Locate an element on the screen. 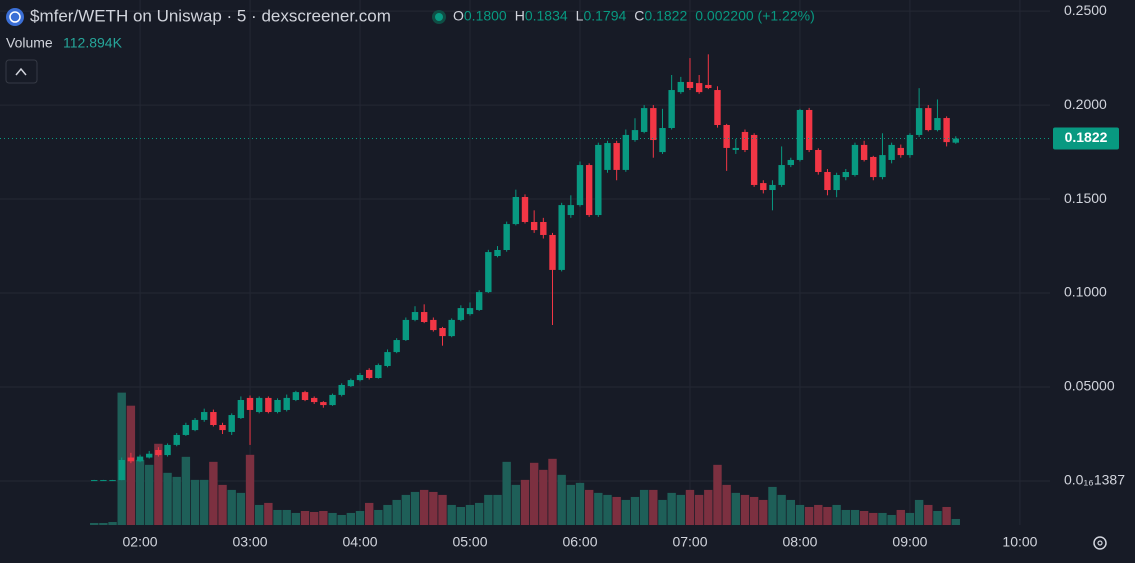 Image resolution: width=1135 pixels, height=563 pixels. token-icon-ring is located at coordinates (15, 17).